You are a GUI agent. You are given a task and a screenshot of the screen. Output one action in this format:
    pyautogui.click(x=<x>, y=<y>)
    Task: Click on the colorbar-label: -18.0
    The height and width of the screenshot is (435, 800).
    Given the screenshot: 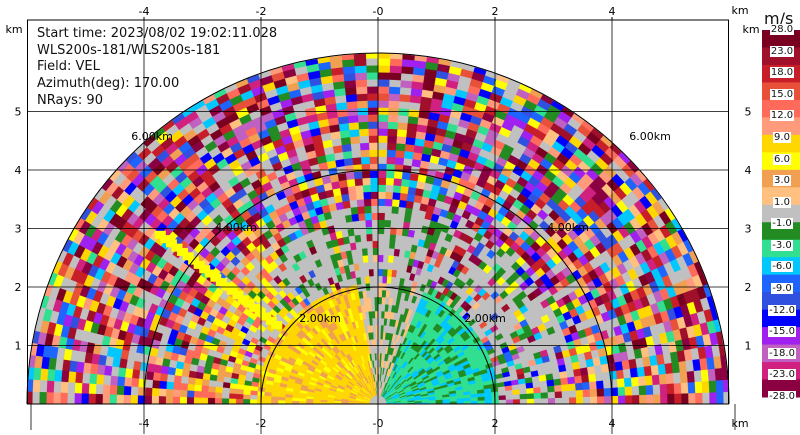 What is the action you would take?
    pyautogui.click(x=782, y=353)
    